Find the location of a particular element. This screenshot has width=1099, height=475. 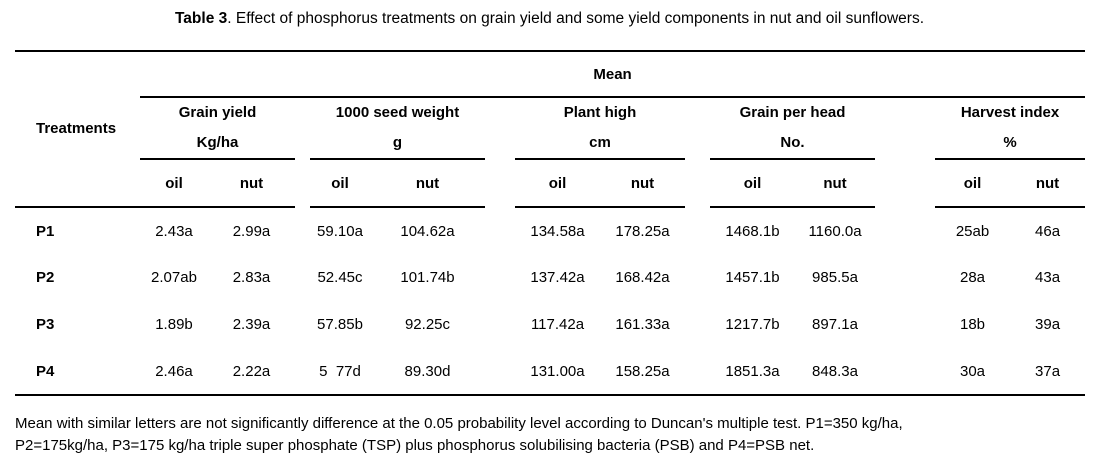

value-cell: 2.39a is located at coordinates (251, 324).